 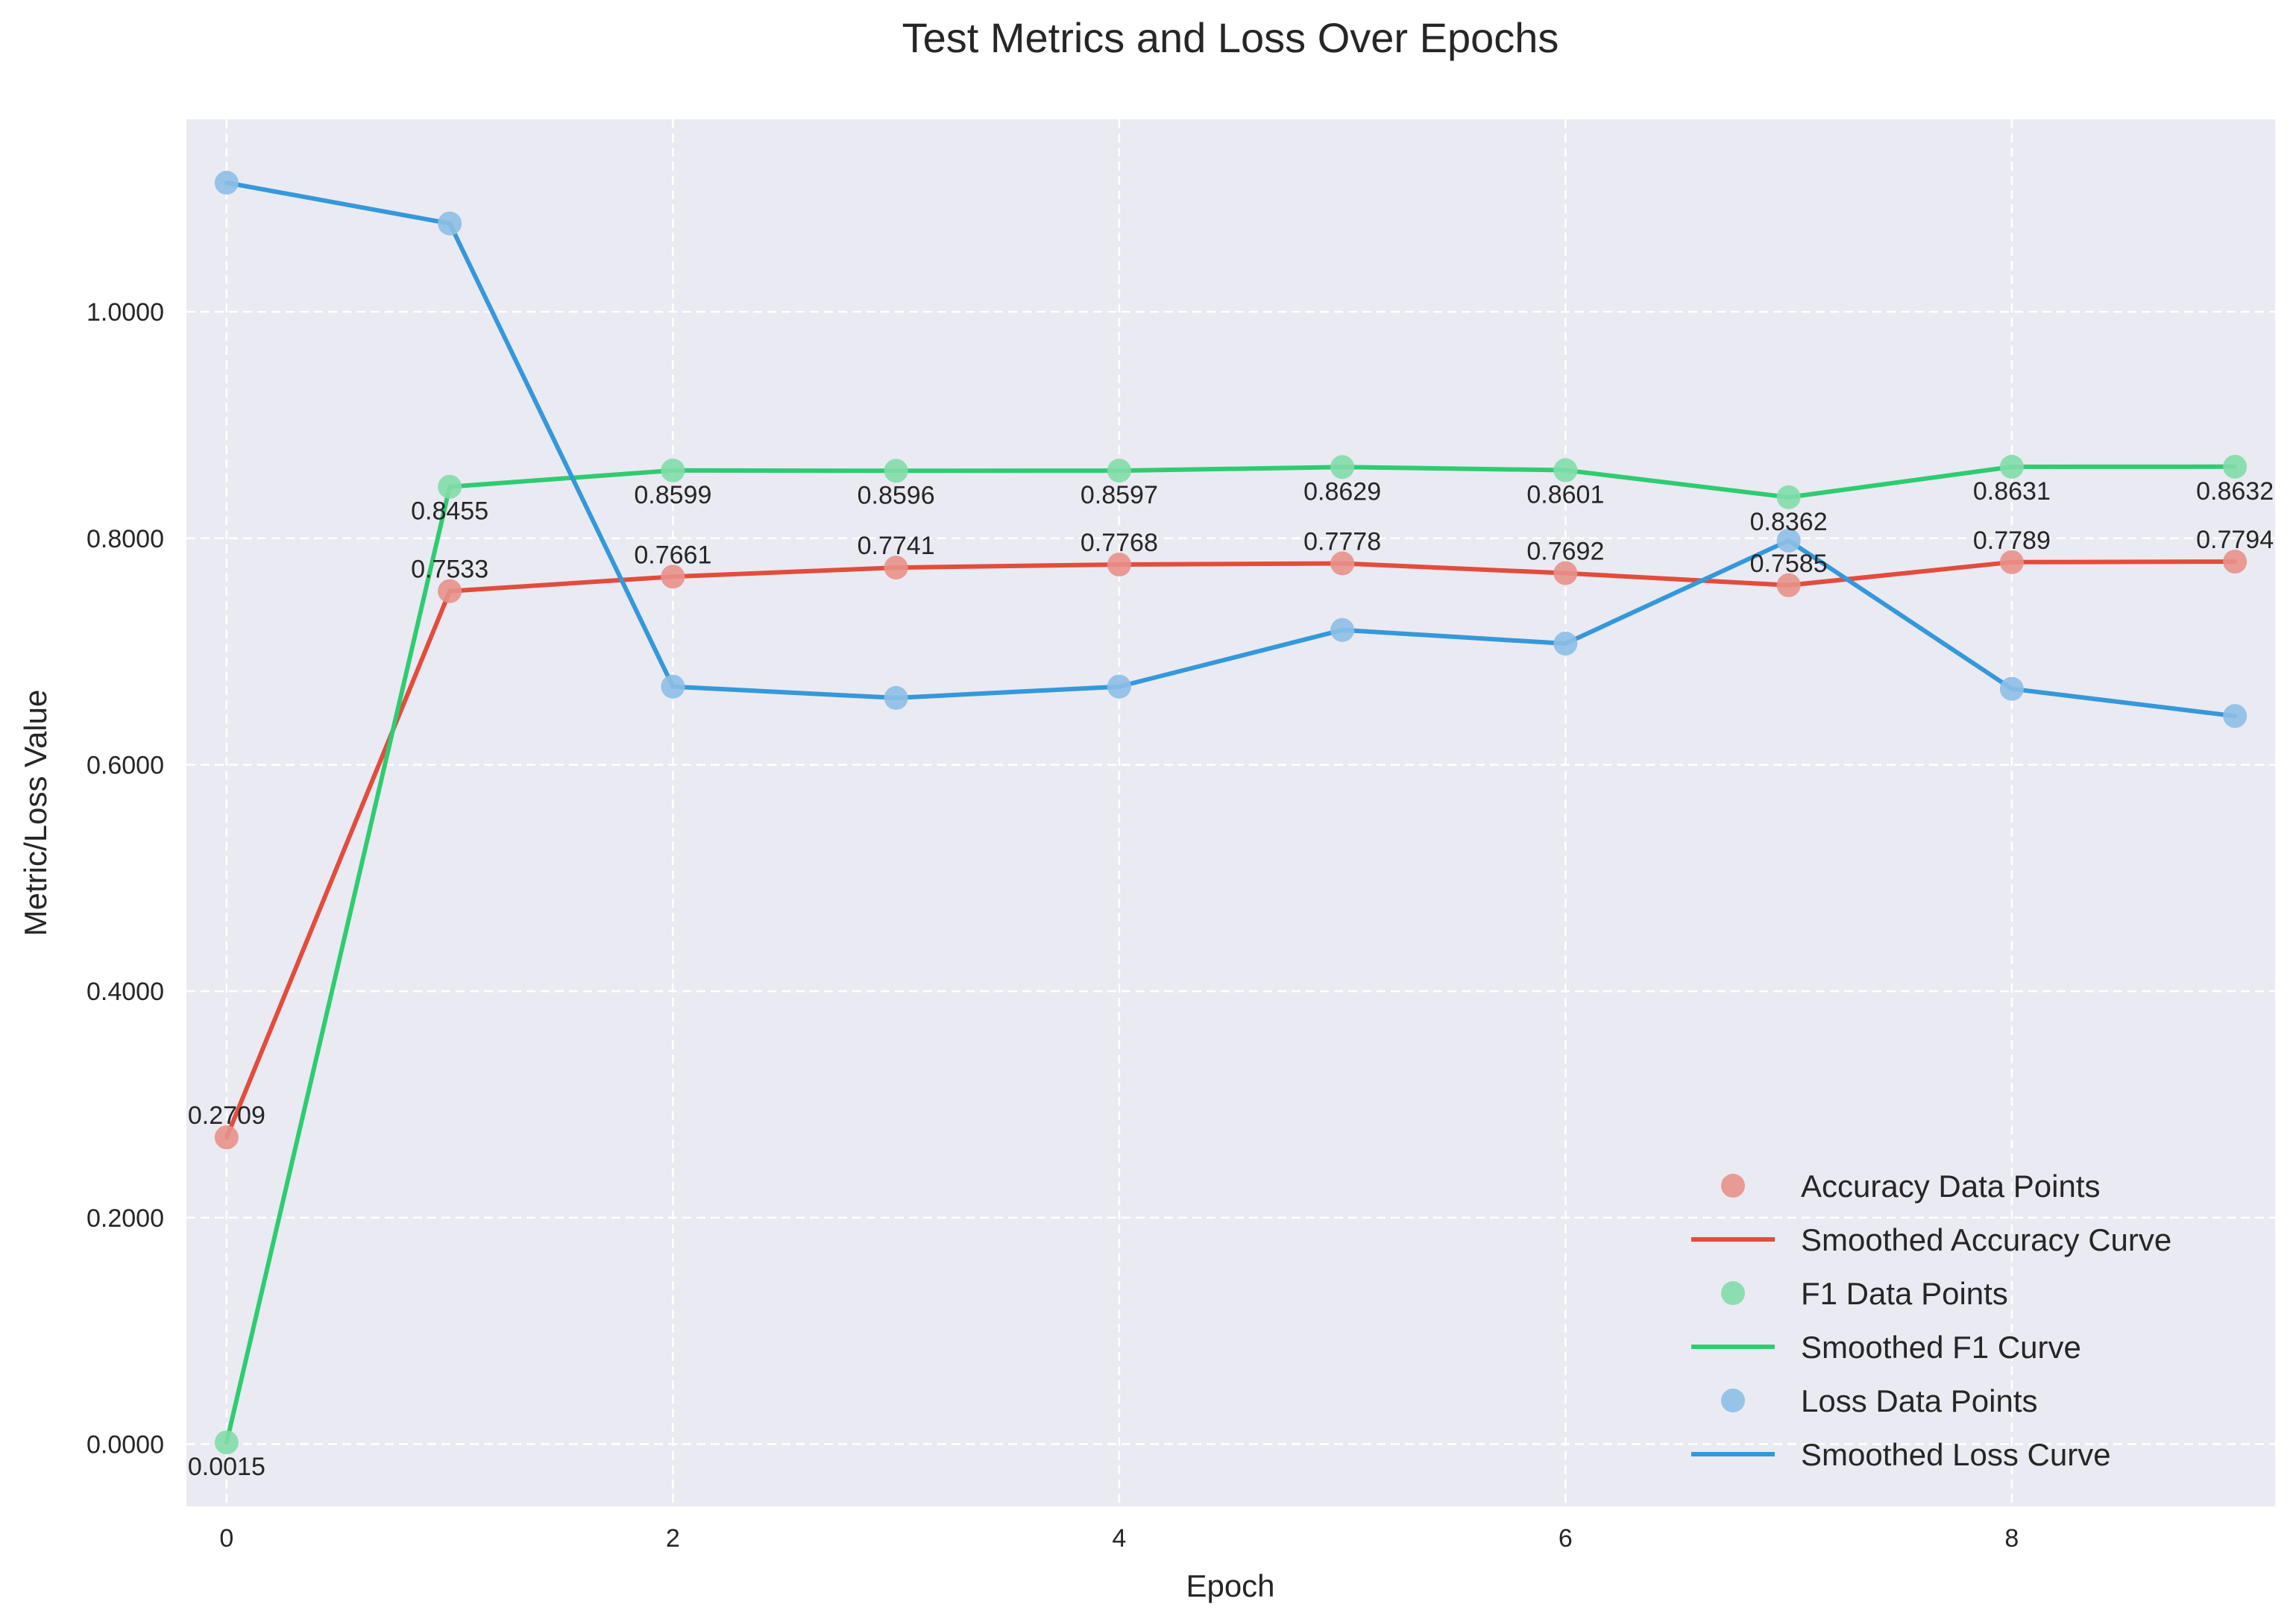 I want to click on x-axis-label: Epoch, so click(x=1230, y=1586).